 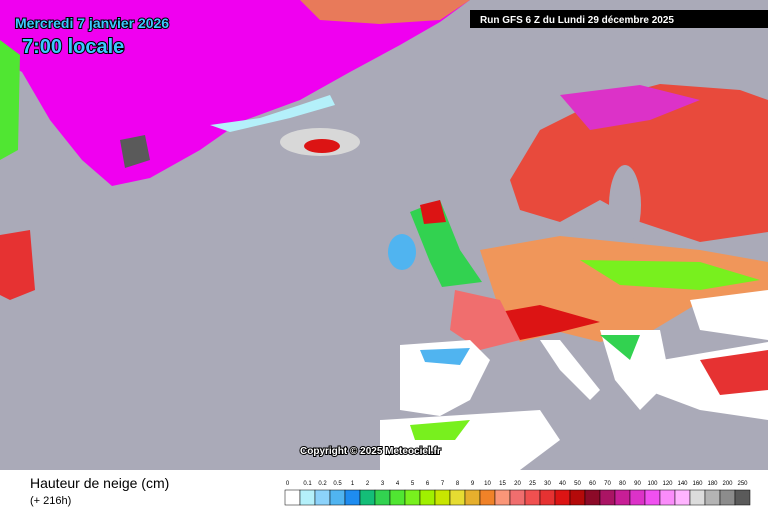 What do you see at coordinates (734, 372) in the screenshot?
I see `turkey-snow` at bounding box center [734, 372].